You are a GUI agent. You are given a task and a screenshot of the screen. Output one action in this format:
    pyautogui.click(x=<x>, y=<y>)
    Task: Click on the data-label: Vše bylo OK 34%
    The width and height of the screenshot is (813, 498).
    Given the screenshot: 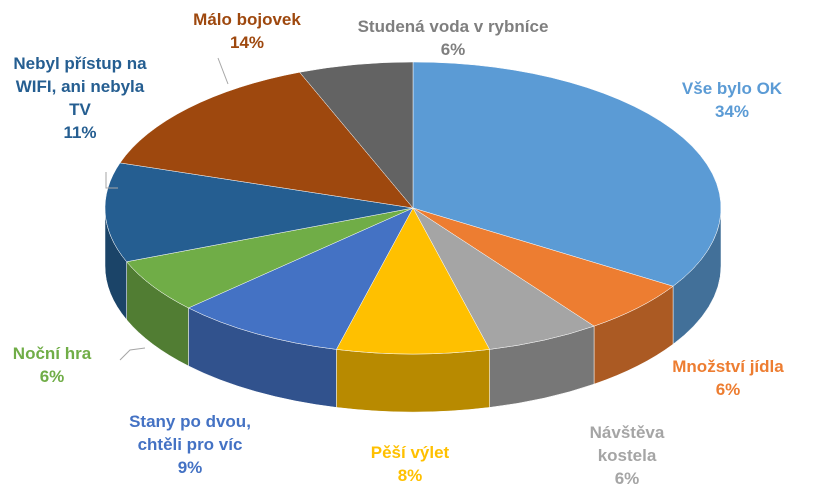 What is the action you would take?
    pyautogui.click(x=722, y=100)
    